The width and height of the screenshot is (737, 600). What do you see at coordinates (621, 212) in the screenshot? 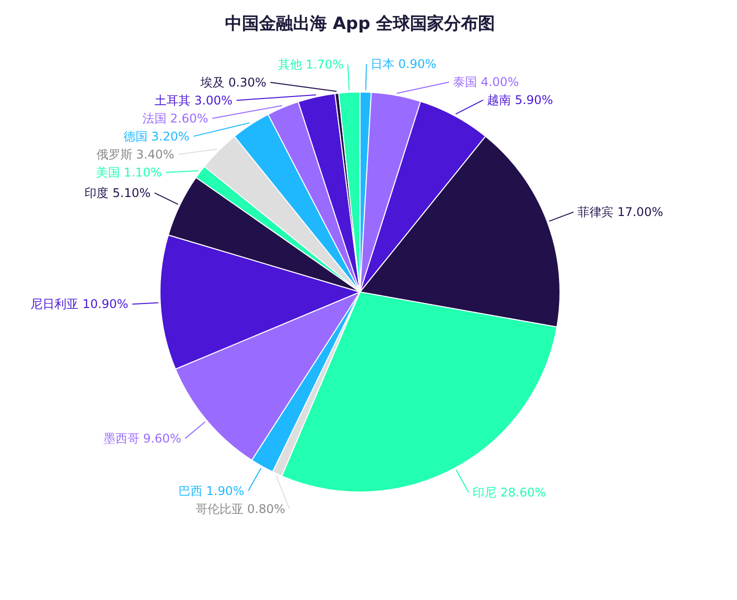
I see `slice-label: 菲律宾 17.00%` at bounding box center [621, 212].